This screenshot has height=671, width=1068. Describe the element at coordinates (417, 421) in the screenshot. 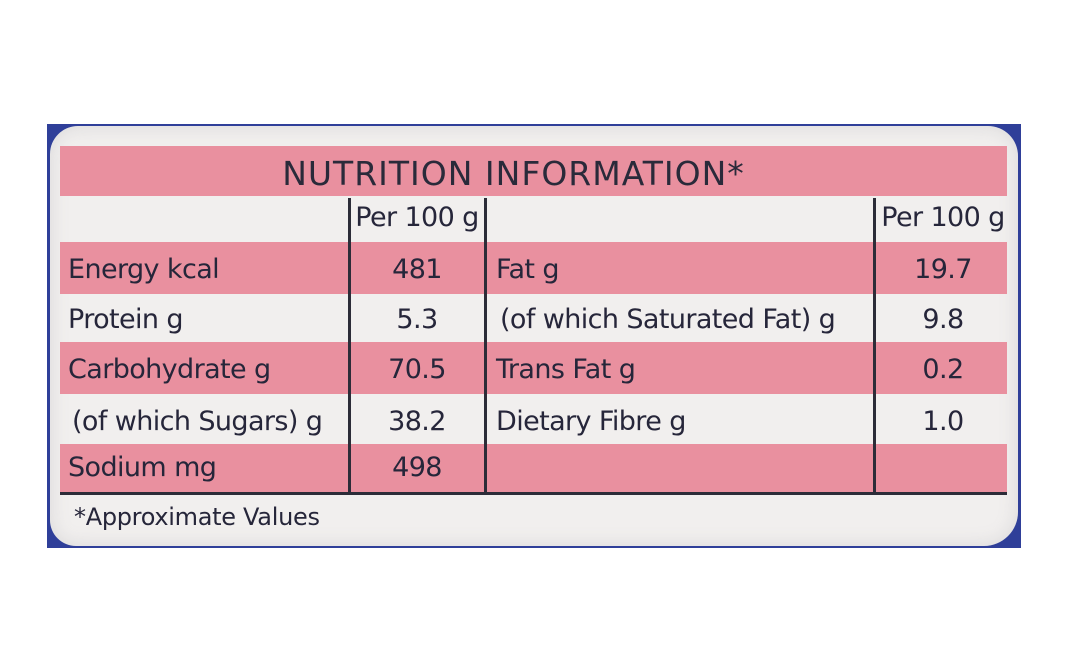

I see `nutrient-value: 38.2` at that location.